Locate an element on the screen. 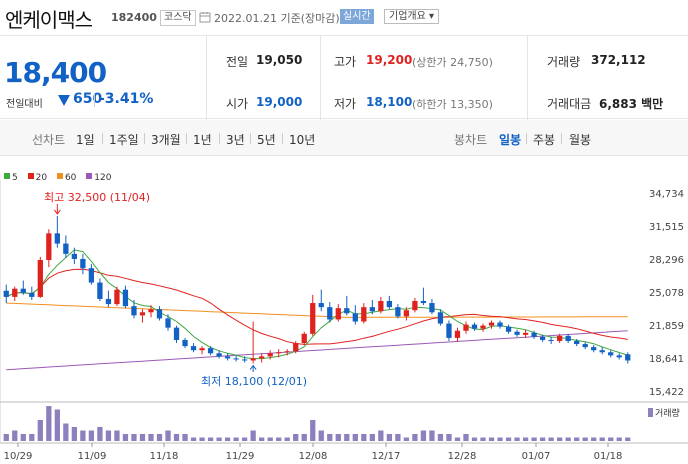 The height and width of the screenshot is (464, 688). base-date: 2022.01.21 기준(장마감) is located at coordinates (277, 18).